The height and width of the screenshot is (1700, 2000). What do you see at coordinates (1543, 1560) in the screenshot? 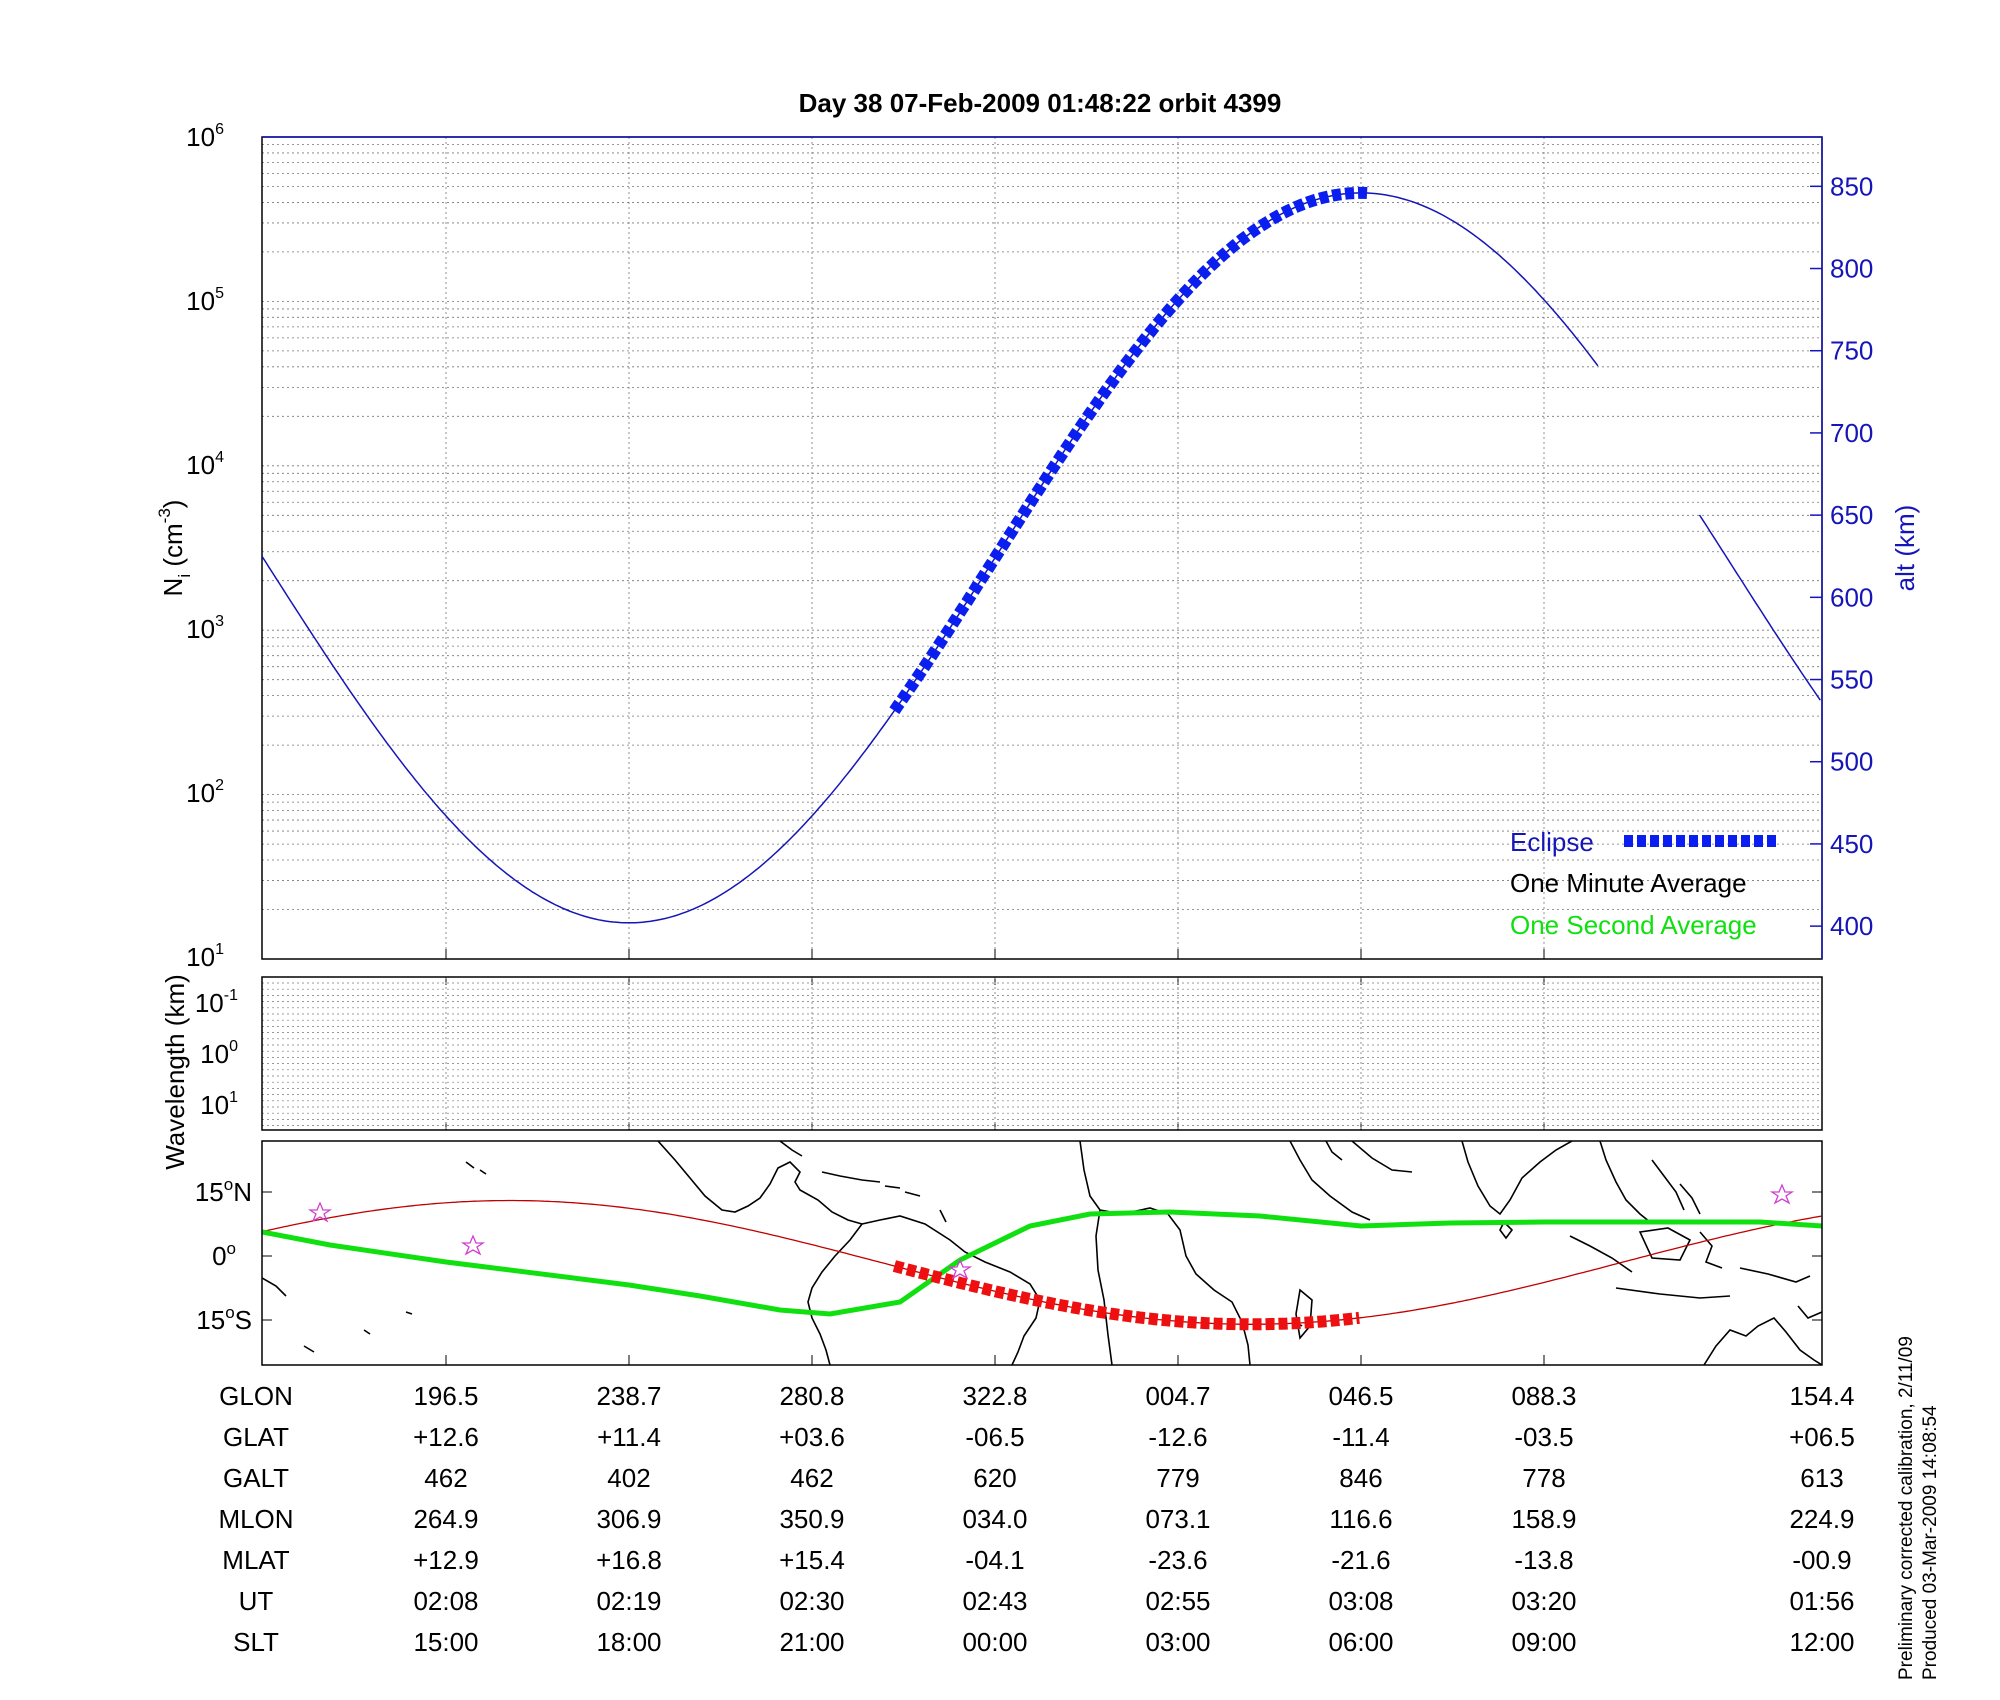
I see `table-cell: -13.8` at bounding box center [1543, 1560].